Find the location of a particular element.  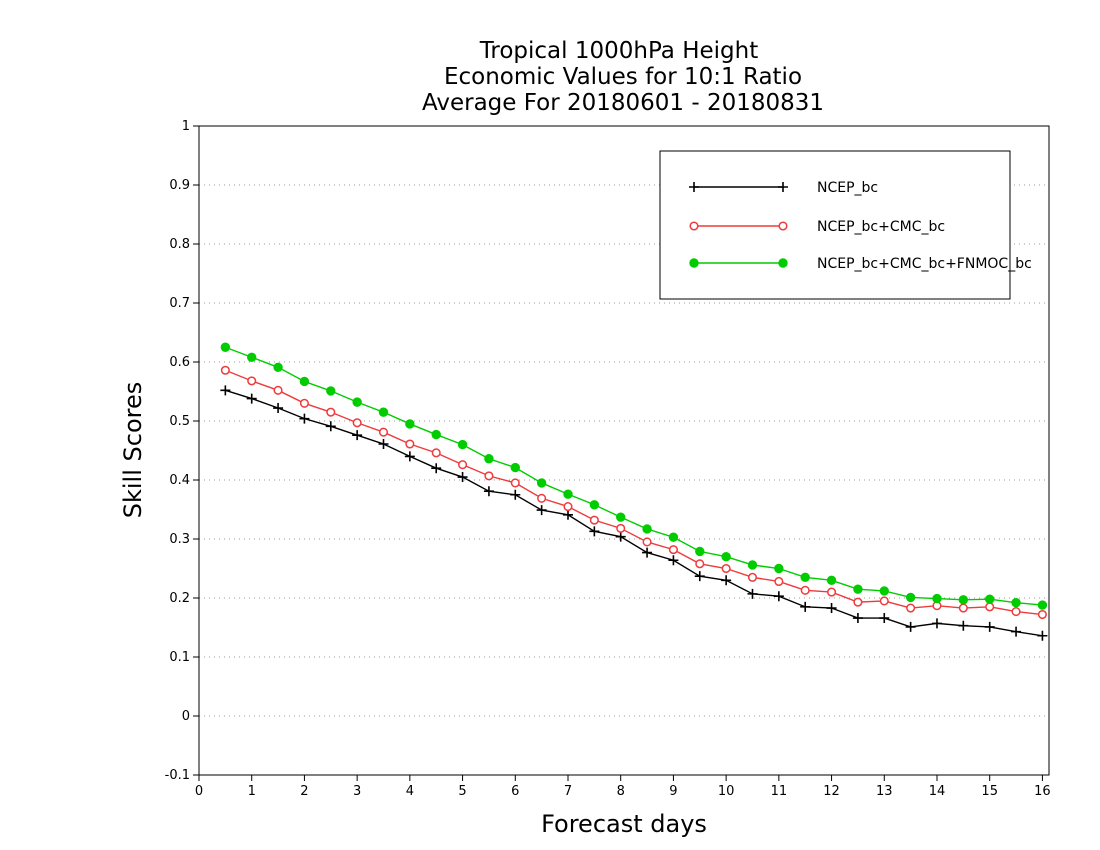

x-tick-label: 4 is located at coordinates (410, 791).